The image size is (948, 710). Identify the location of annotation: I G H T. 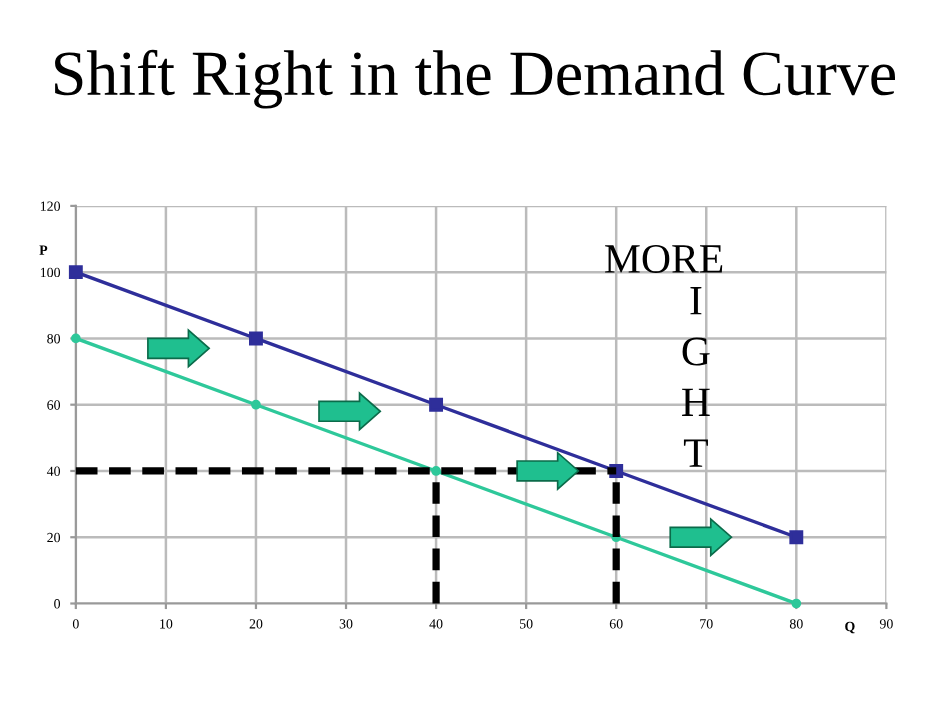
(696, 377).